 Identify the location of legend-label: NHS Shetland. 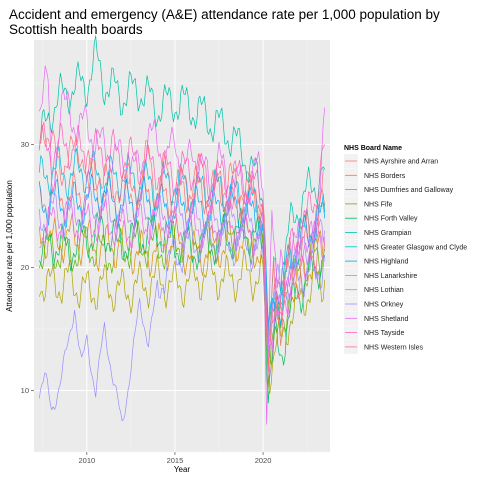
(386, 319).